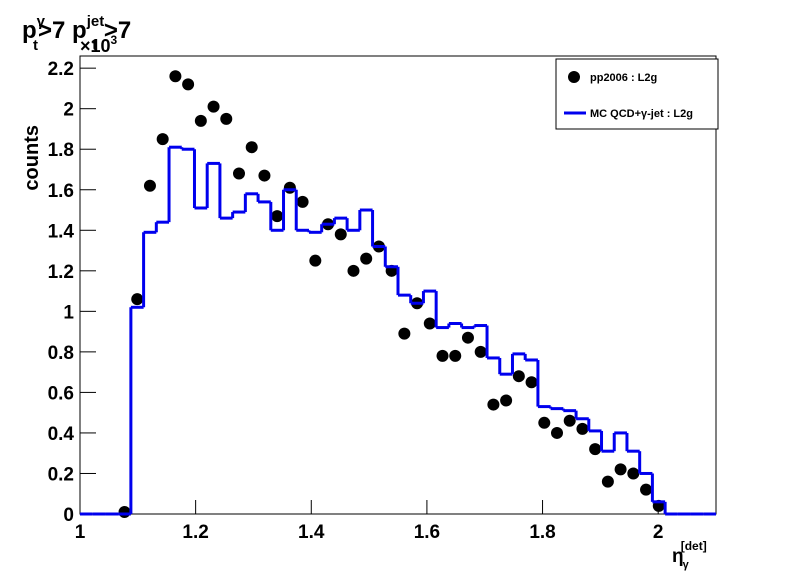 Image resolution: width=796 pixels, height=572 pixels. I want to click on x-axis-label: ηγ [det], so click(689, 555).